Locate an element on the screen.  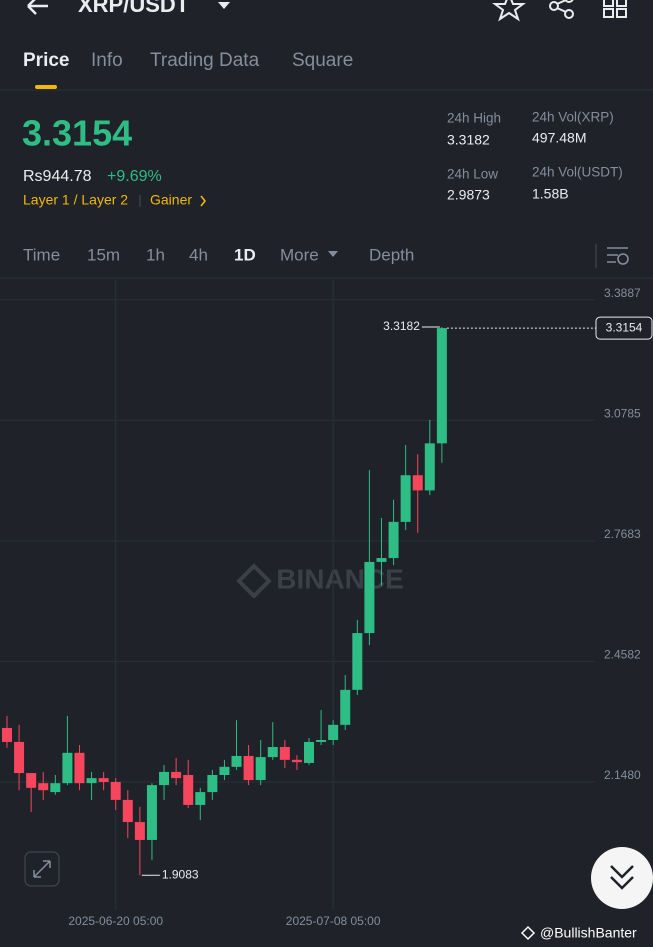
credit: @BullishBanter is located at coordinates (588, 933).